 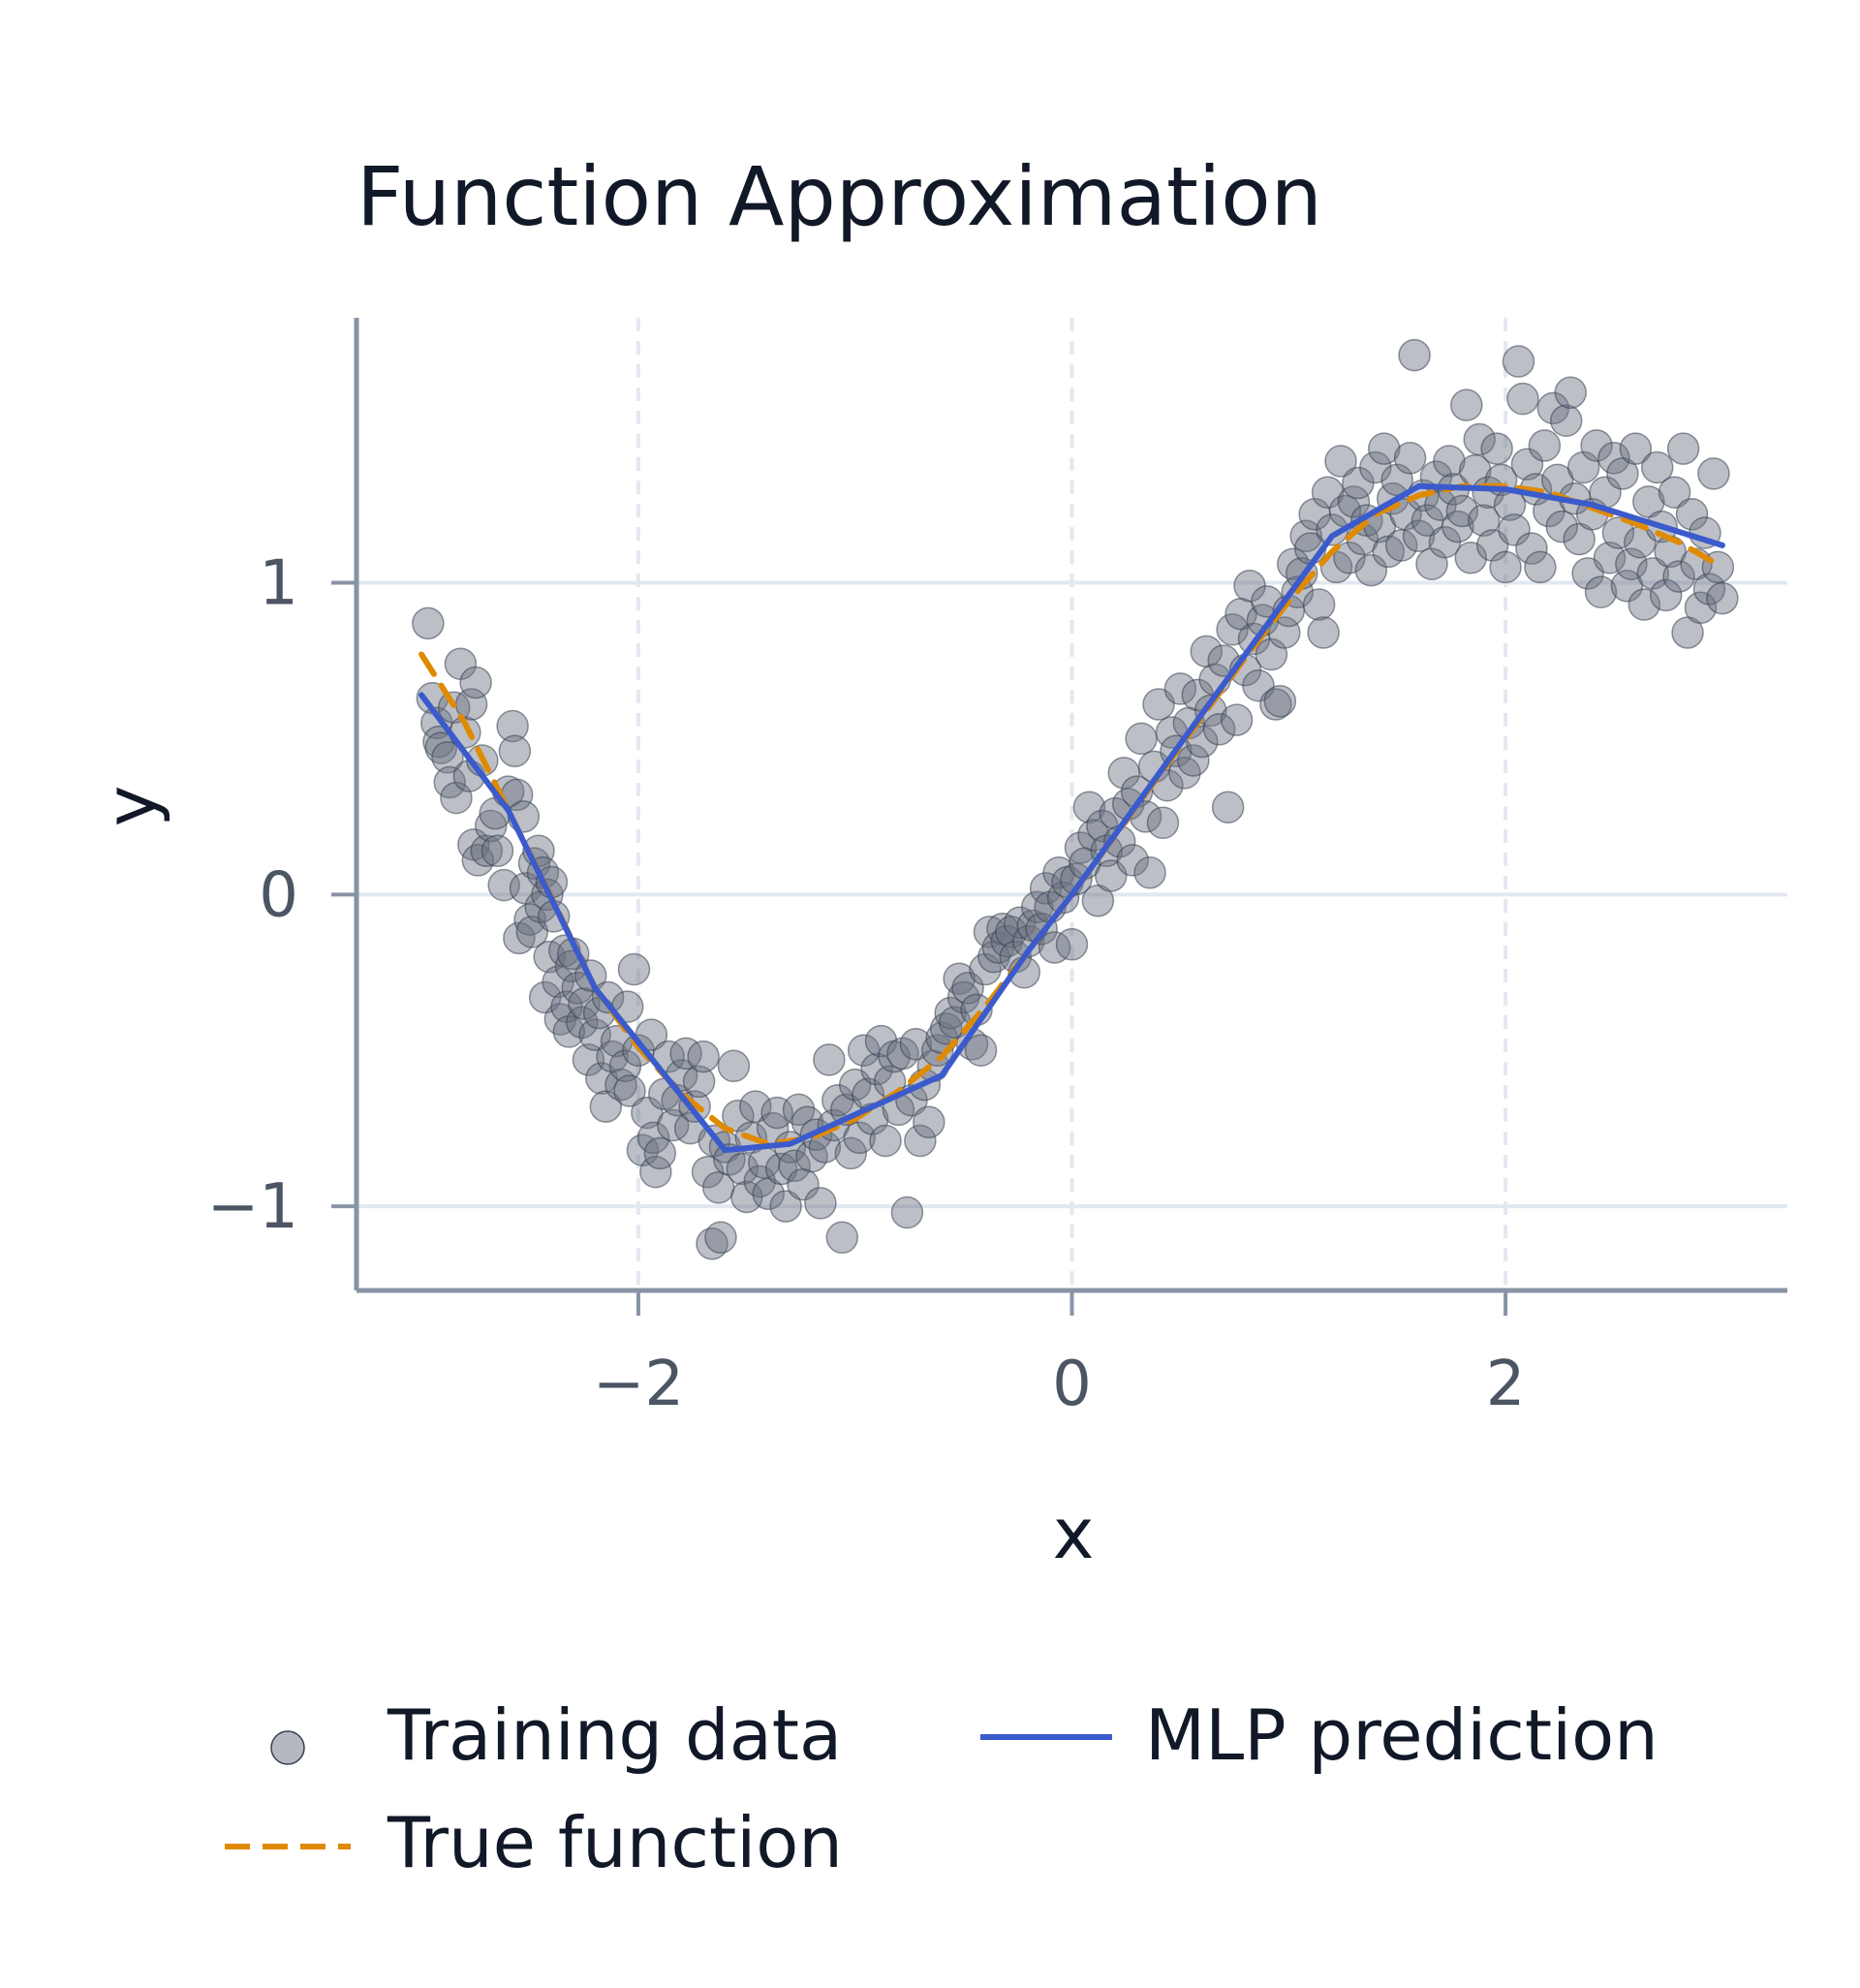 What do you see at coordinates (638, 1384) in the screenshot?
I see `x-tick-label: −2` at bounding box center [638, 1384].